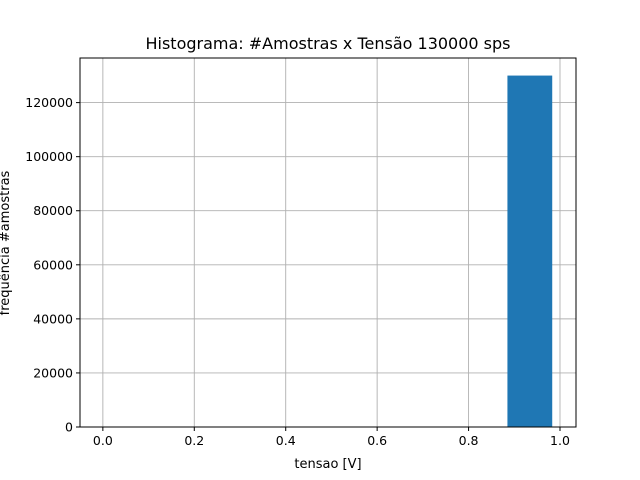 The height and width of the screenshot is (480, 640). I want to click on y-axis-ticks: 0 20000 40000 60000 80000 100000 120000, so click(52, 265).